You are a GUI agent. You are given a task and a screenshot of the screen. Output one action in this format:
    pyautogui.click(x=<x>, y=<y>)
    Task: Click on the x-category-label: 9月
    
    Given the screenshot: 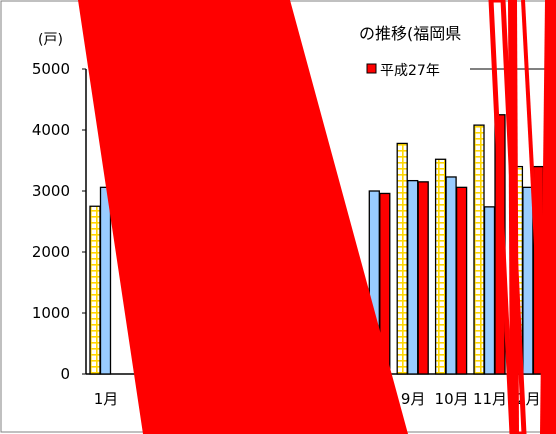 What is the action you would take?
    pyautogui.click(x=413, y=399)
    